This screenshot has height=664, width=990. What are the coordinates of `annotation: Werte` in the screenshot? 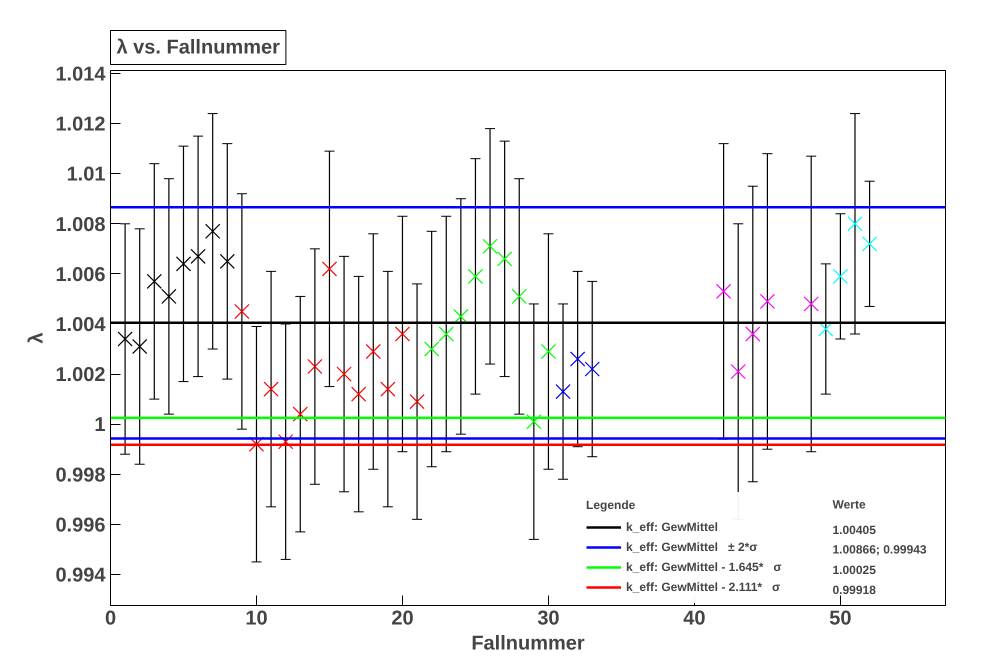 It's located at (849, 505).